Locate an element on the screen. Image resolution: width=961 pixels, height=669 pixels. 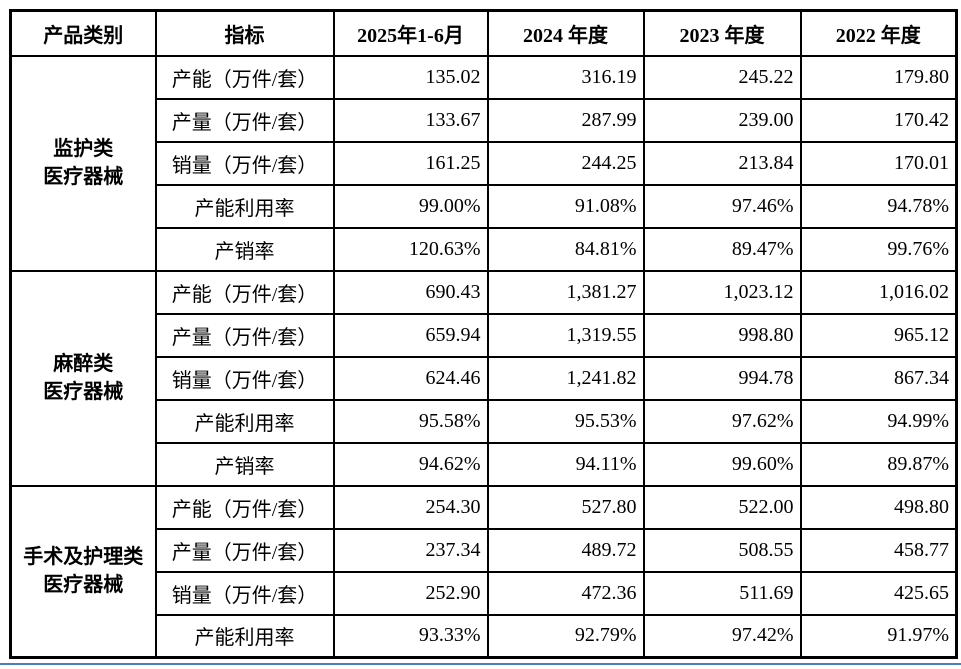
value-cell: 135.02 is located at coordinates (410, 77).